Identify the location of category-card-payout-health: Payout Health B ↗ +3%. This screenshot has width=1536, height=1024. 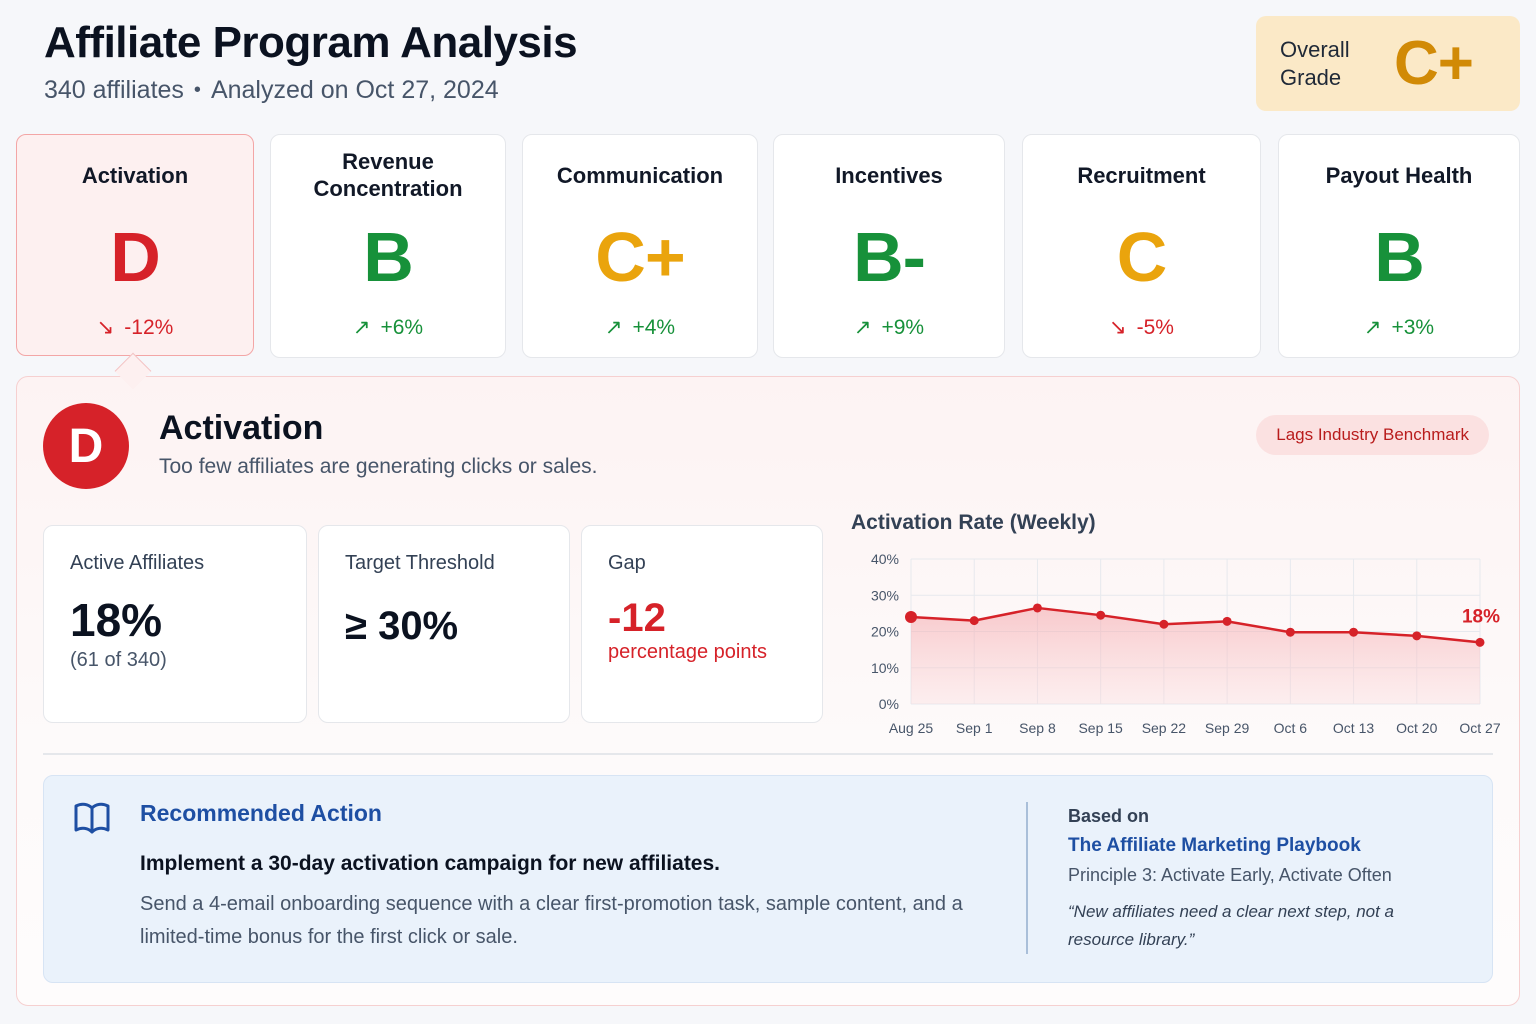
(1399, 246).